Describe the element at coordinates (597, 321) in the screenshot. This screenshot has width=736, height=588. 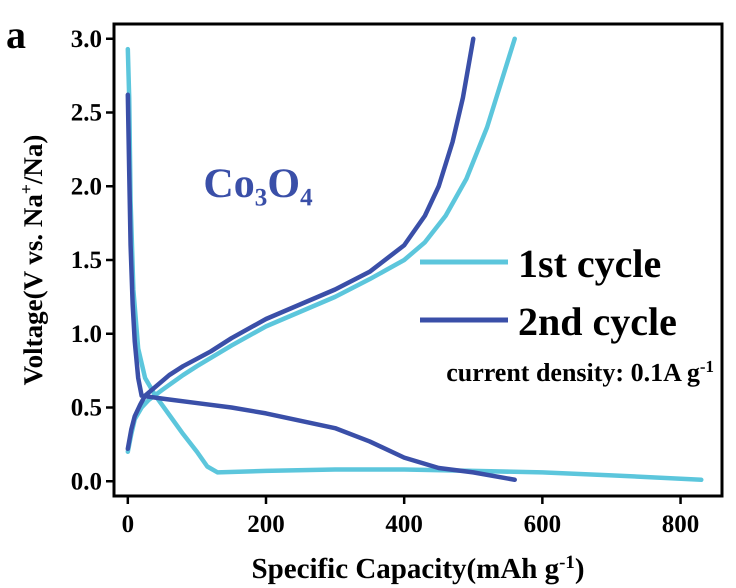
I see `legend-label: 2nd cycle` at that location.